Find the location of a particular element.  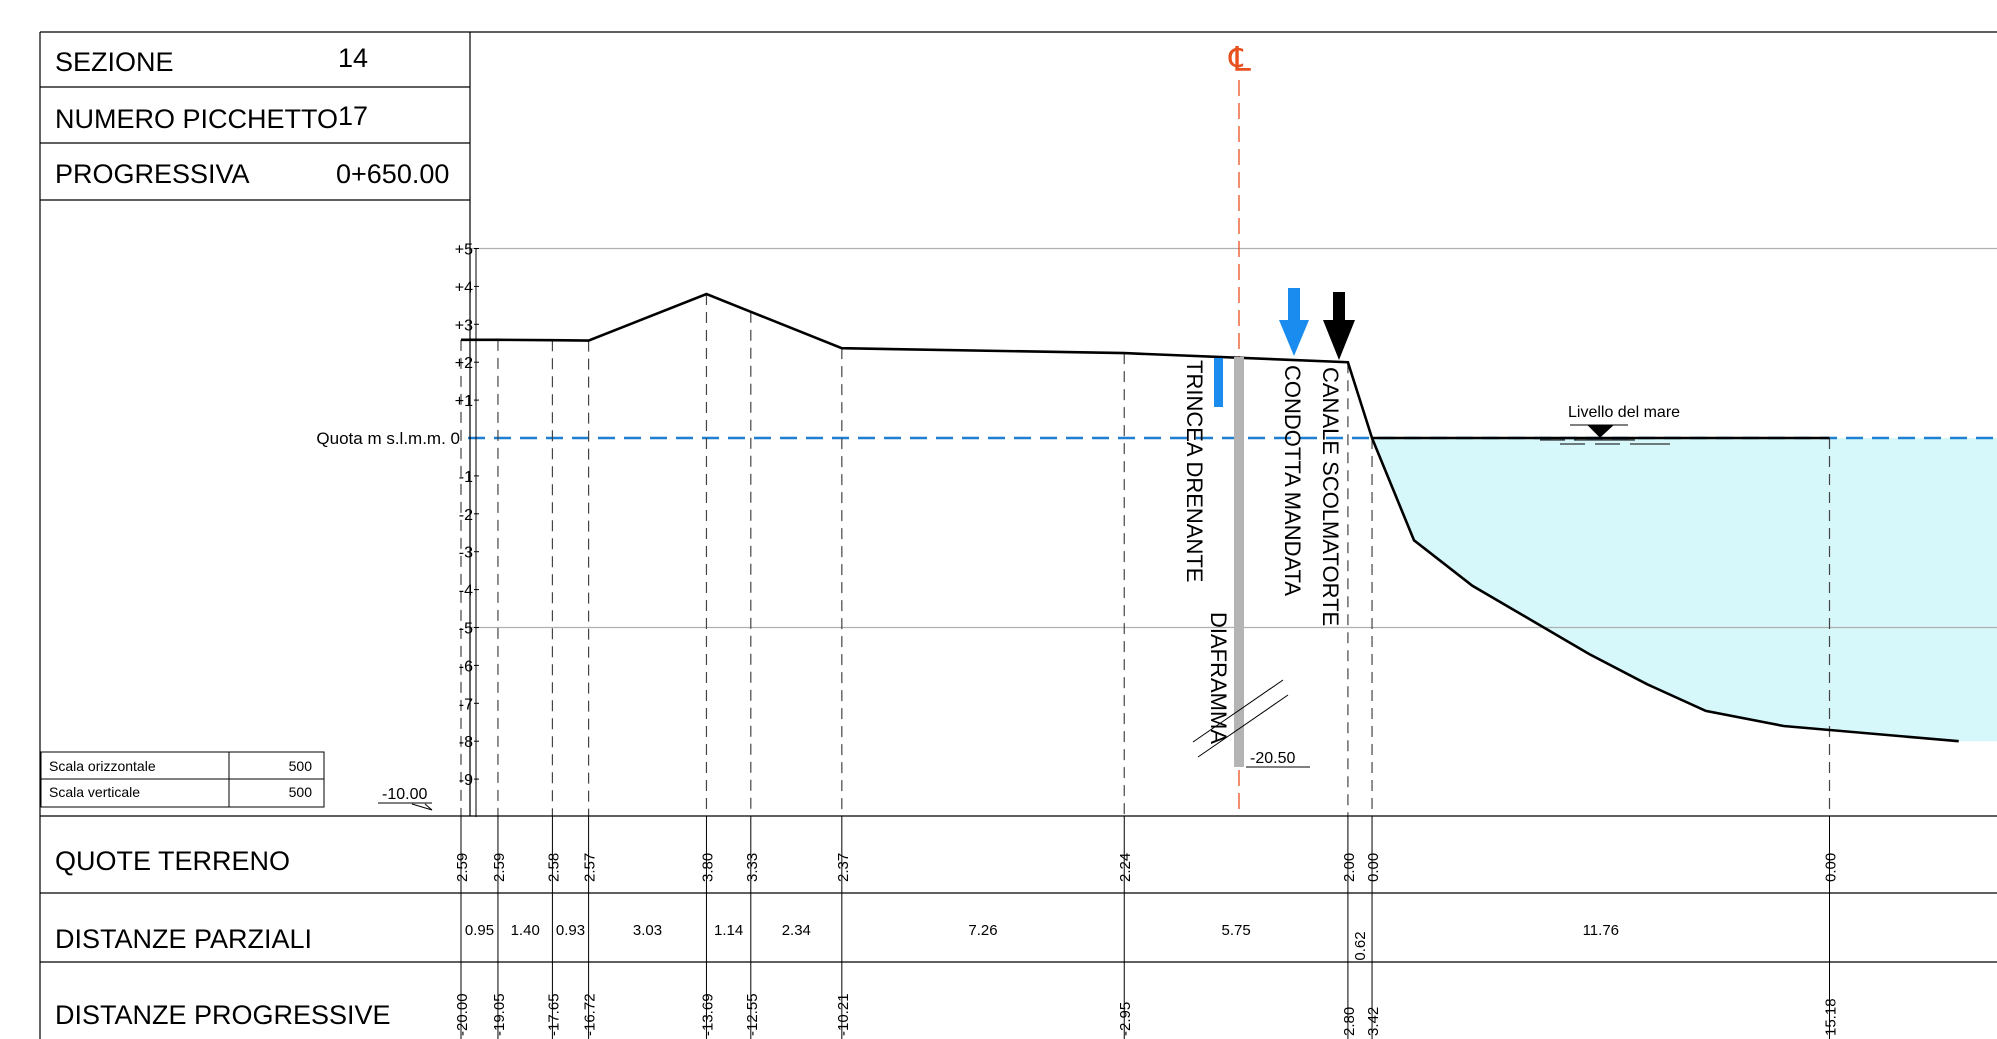

distanze-progressive-value: -16.72 is located at coordinates (590, 1014).